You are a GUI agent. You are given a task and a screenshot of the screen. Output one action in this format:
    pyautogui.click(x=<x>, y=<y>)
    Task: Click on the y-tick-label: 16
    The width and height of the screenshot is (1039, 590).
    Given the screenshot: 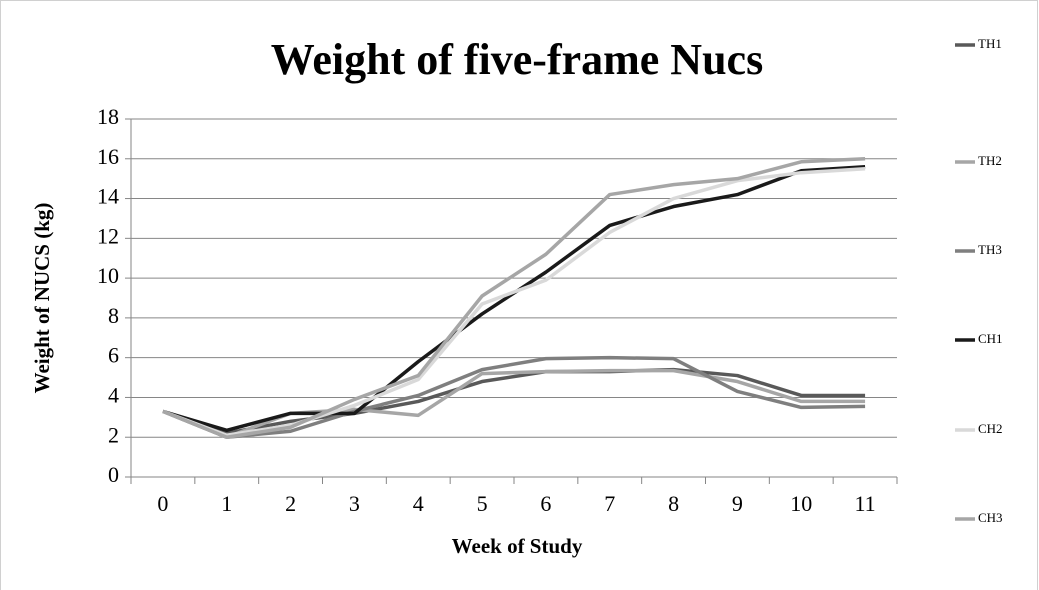 What is the action you would take?
    pyautogui.click(x=108, y=156)
    